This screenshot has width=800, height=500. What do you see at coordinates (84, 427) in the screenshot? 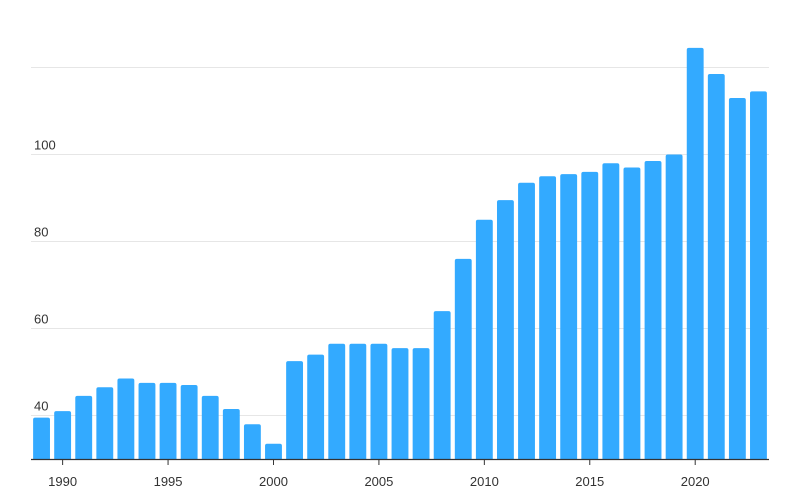
I see `bar-1991` at bounding box center [84, 427].